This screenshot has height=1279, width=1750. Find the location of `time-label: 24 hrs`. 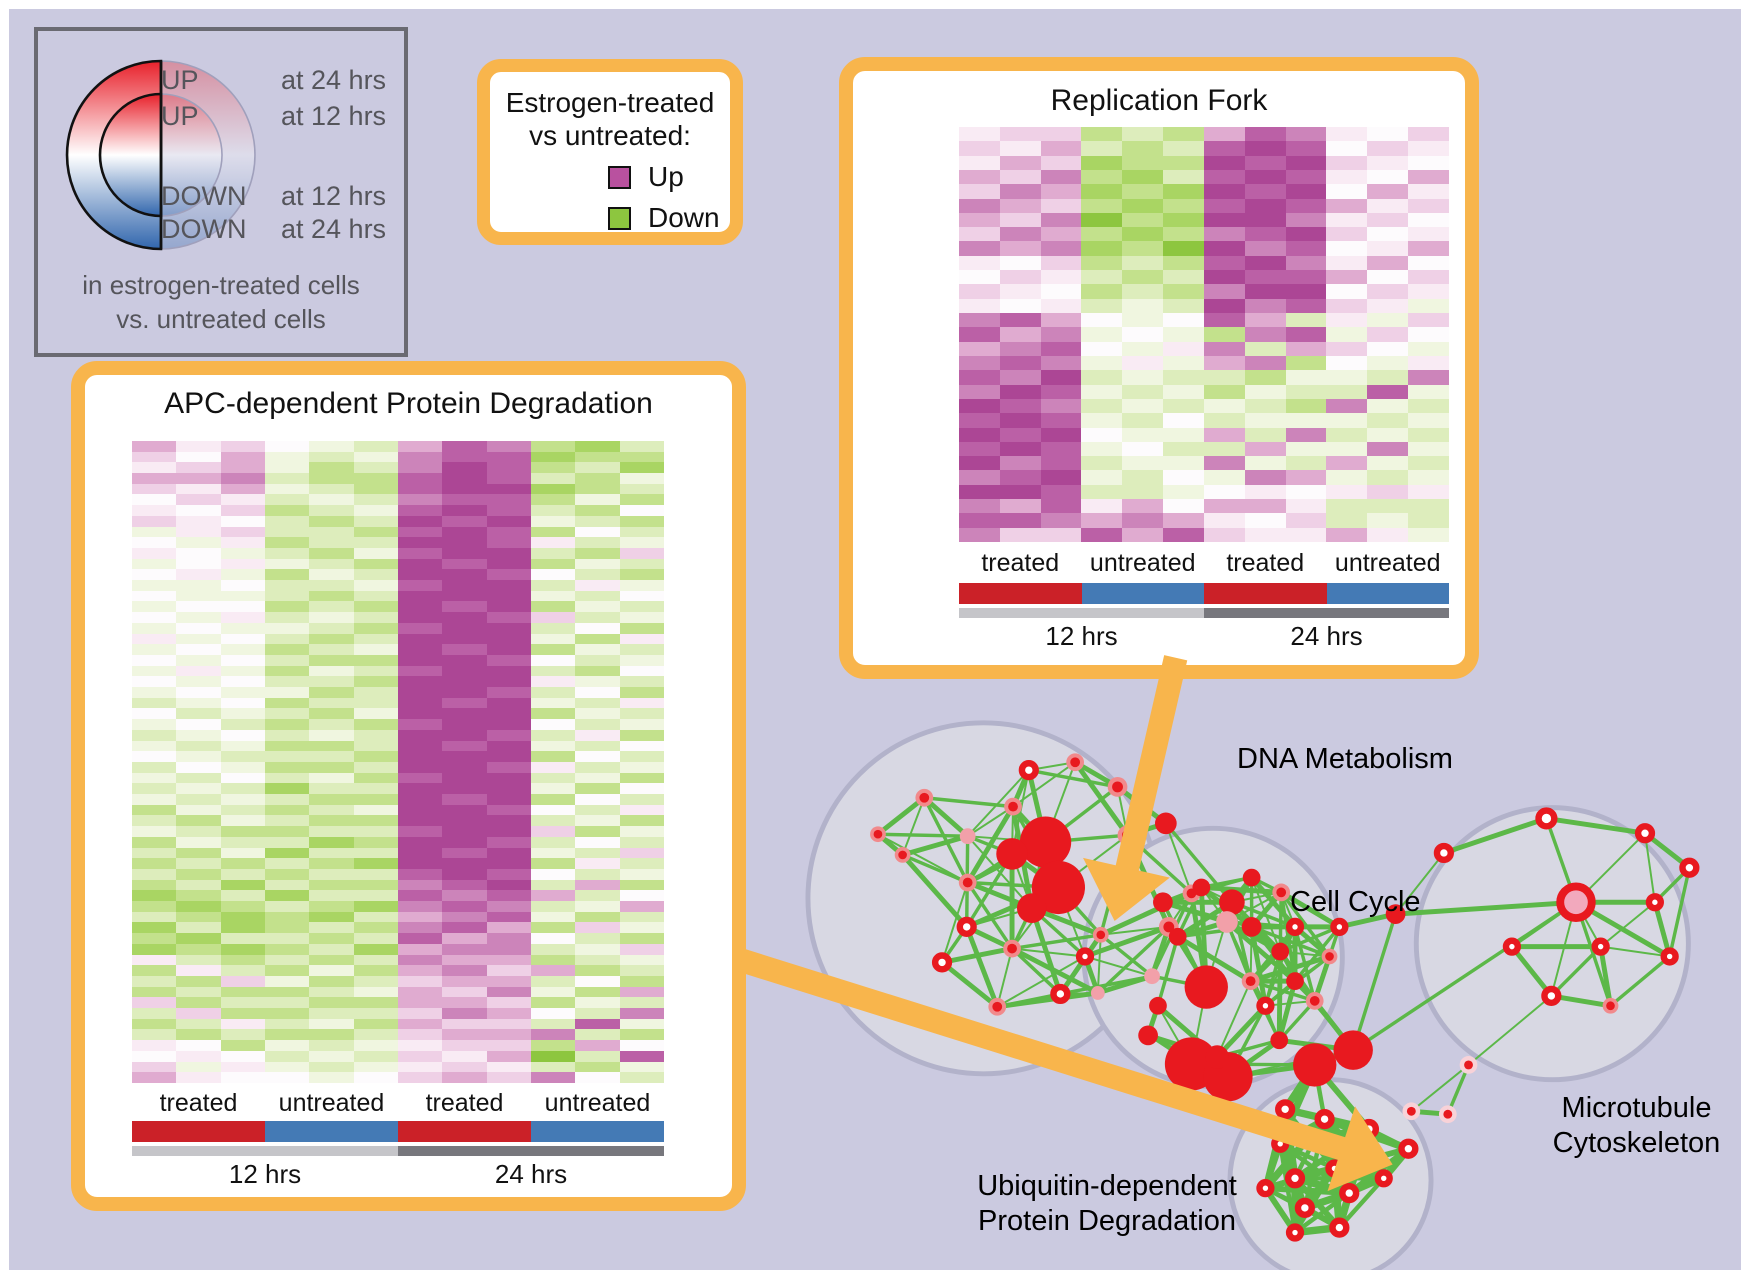

time-label: 24 hrs is located at coordinates (1326, 636).